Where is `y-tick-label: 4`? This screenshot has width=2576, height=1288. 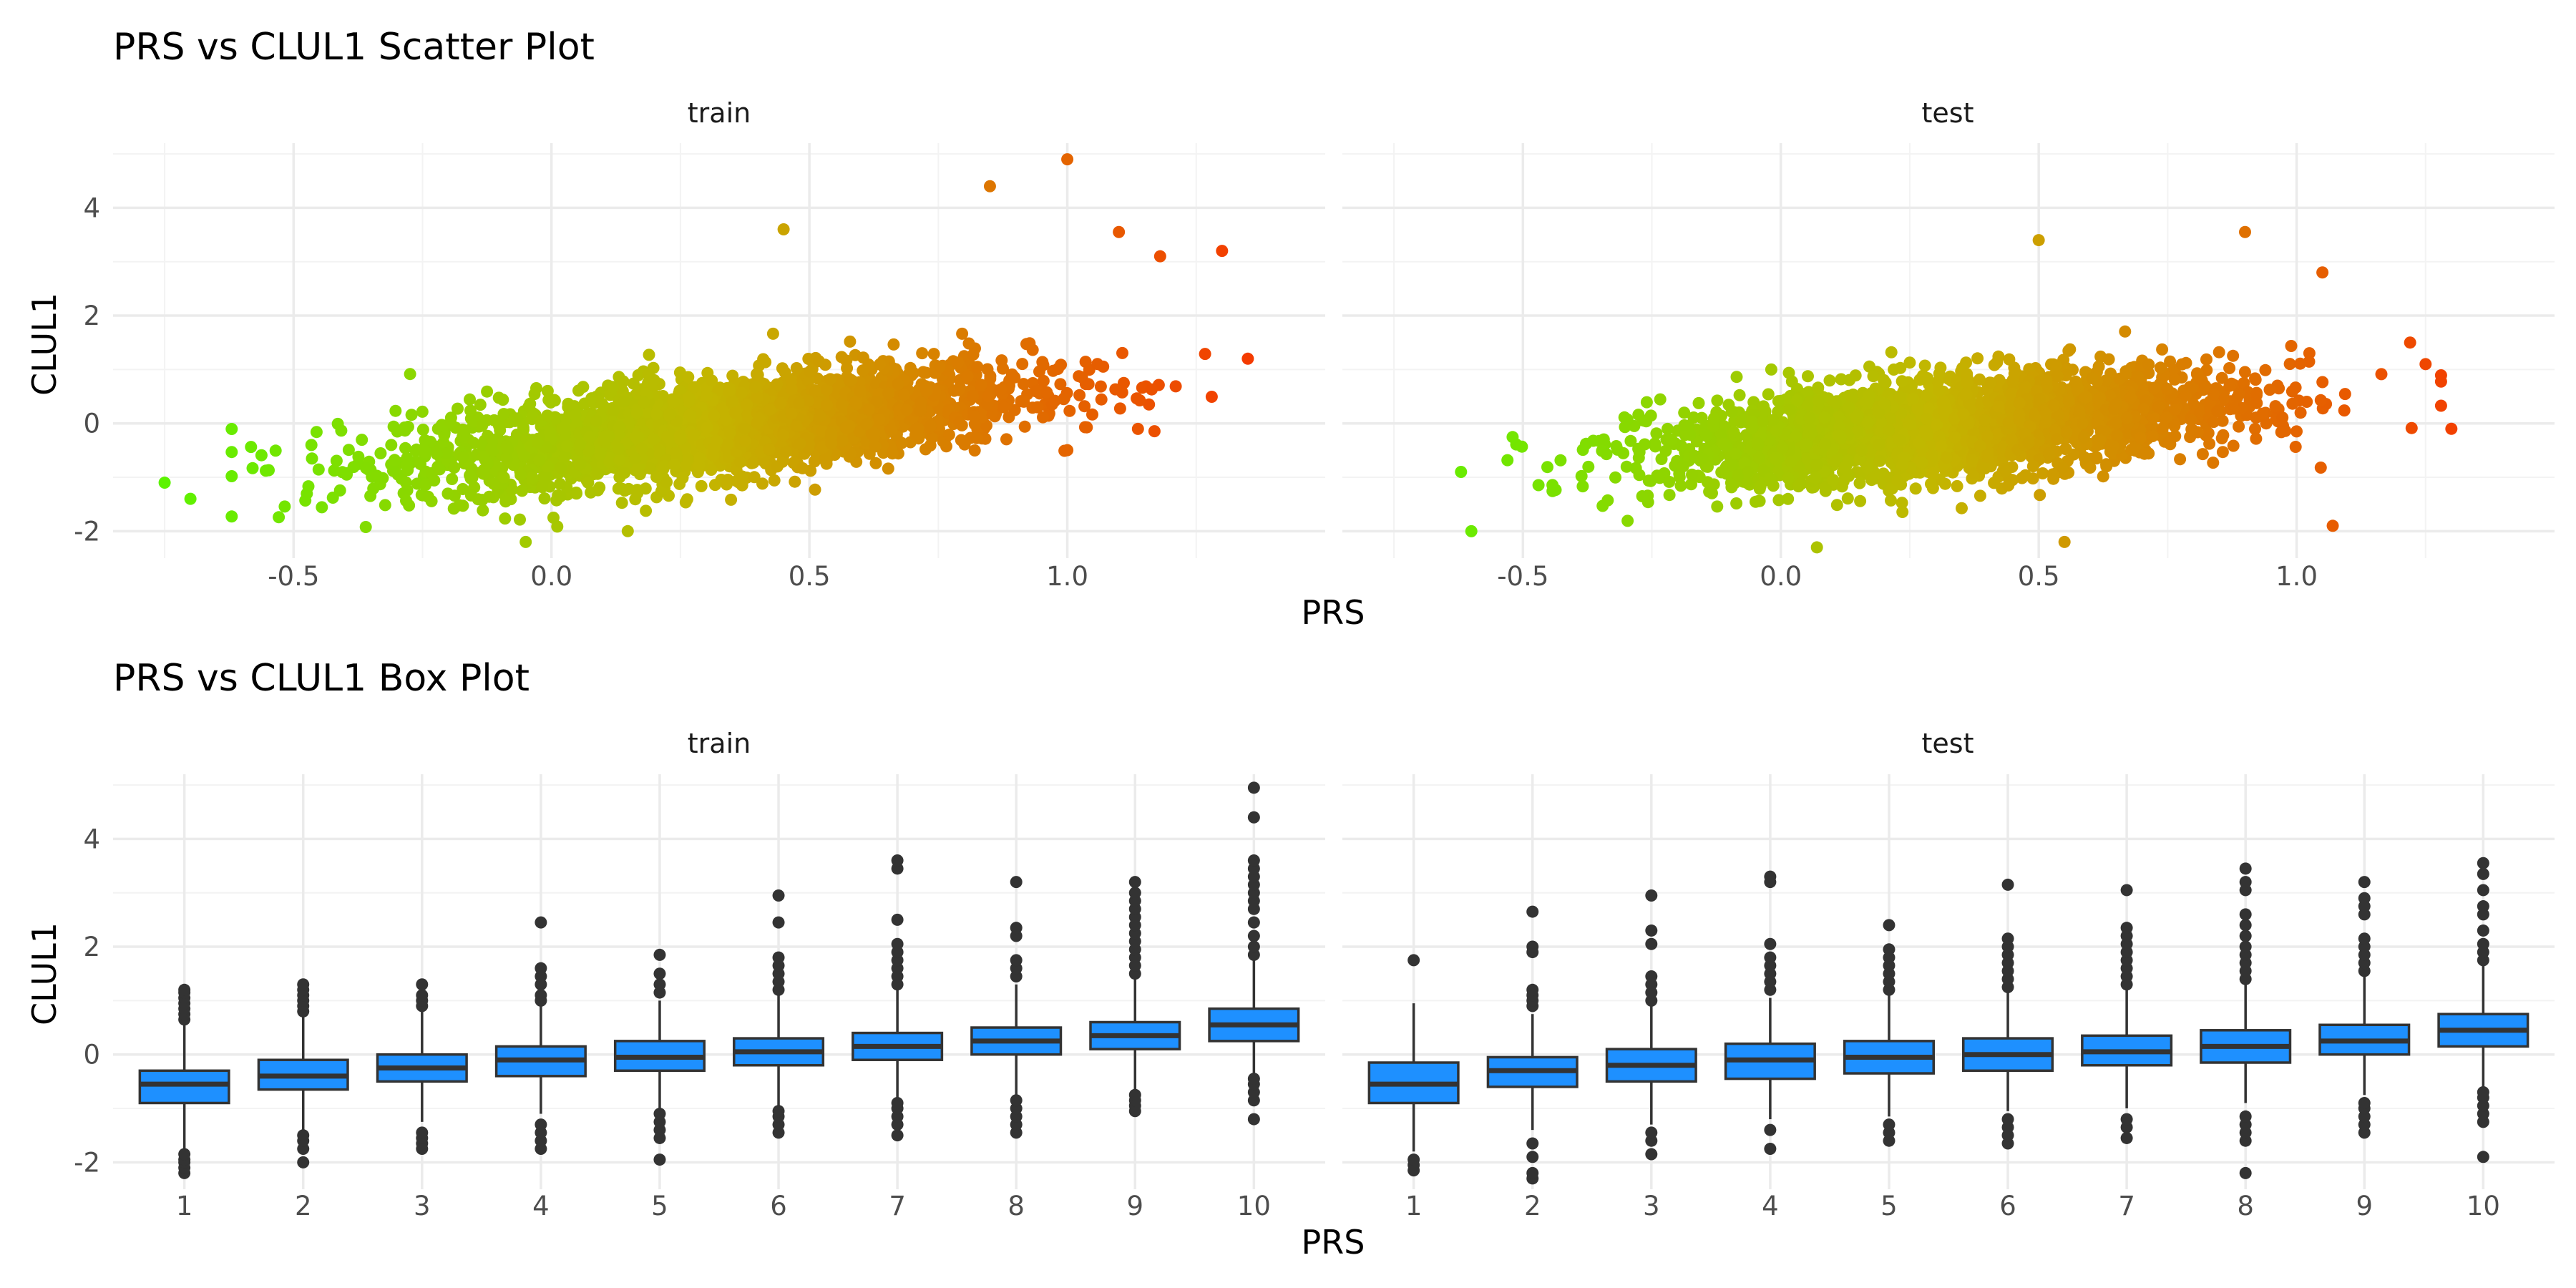 y-tick-label: 4 is located at coordinates (91, 208).